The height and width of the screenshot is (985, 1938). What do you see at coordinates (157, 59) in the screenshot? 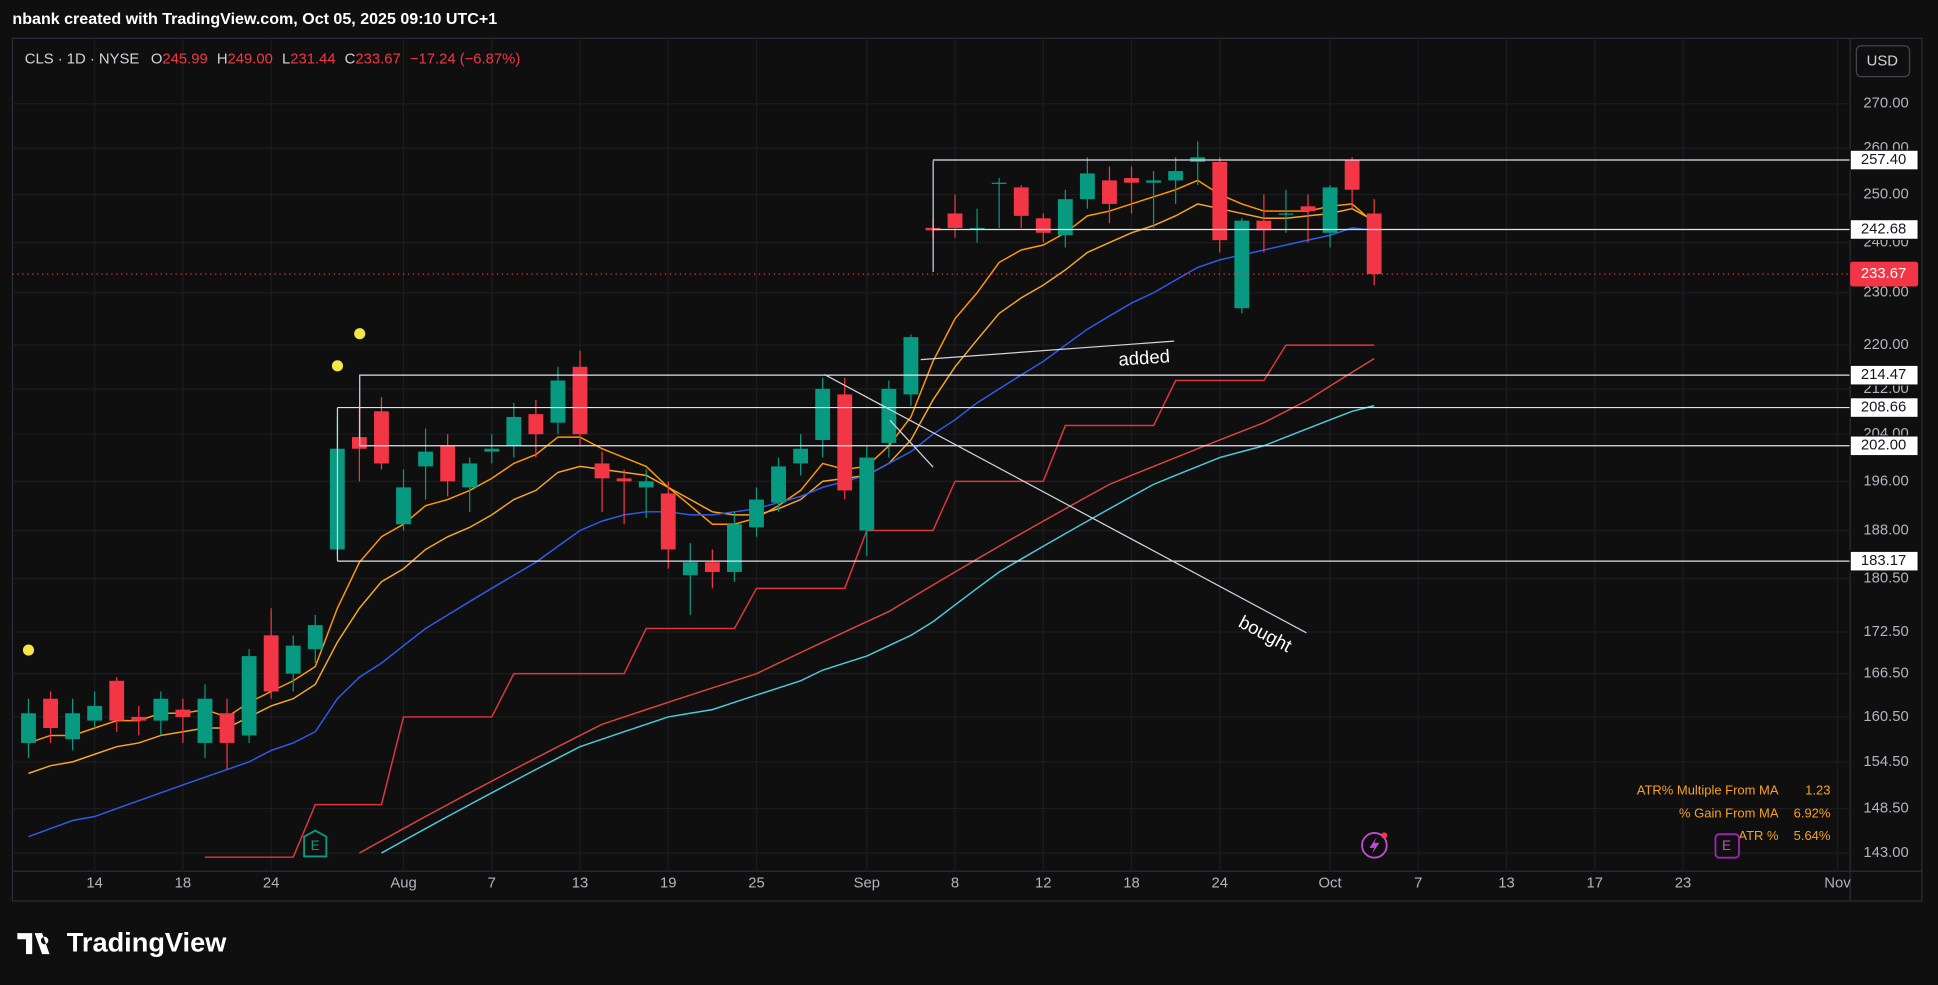
I see `ohlc-key: O` at bounding box center [157, 59].